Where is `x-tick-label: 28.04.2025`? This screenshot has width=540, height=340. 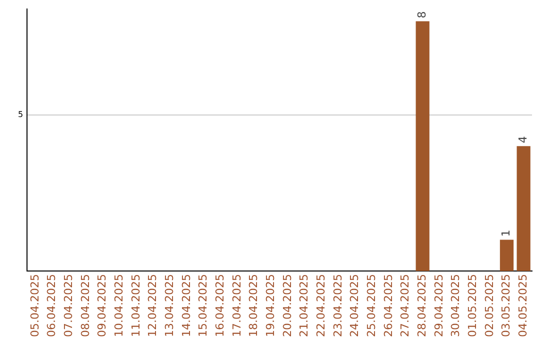 x-tick-label: 28.04.2025 is located at coordinates (421, 306).